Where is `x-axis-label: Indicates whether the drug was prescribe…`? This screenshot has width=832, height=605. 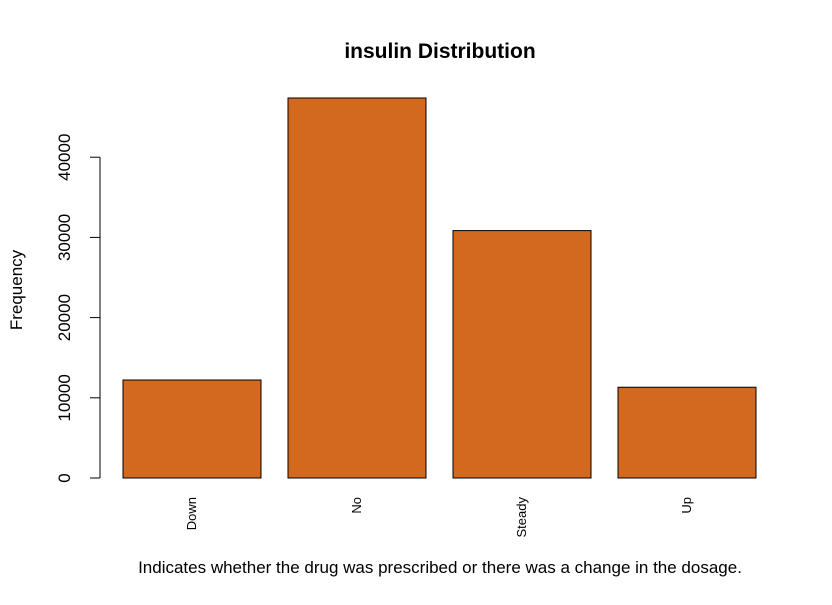
x-axis-label: Indicates whether the drug was prescribe… is located at coordinates (440, 567).